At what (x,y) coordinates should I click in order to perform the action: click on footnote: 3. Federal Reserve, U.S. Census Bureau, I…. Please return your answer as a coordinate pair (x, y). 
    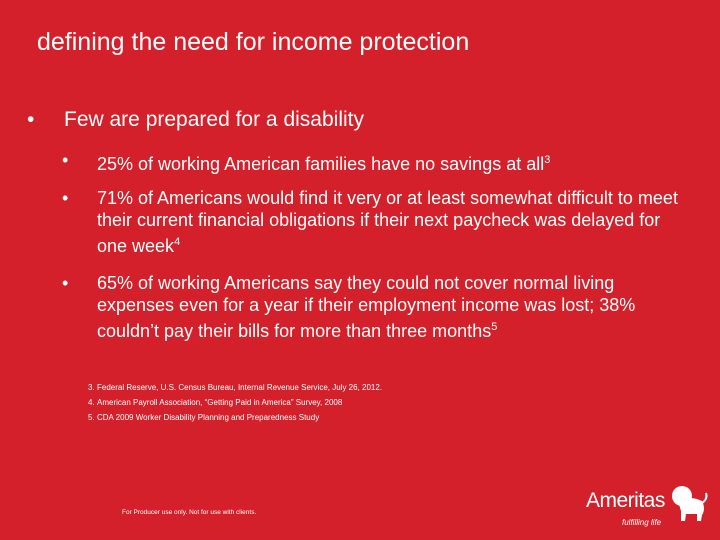
    Looking at the image, I should click on (235, 387).